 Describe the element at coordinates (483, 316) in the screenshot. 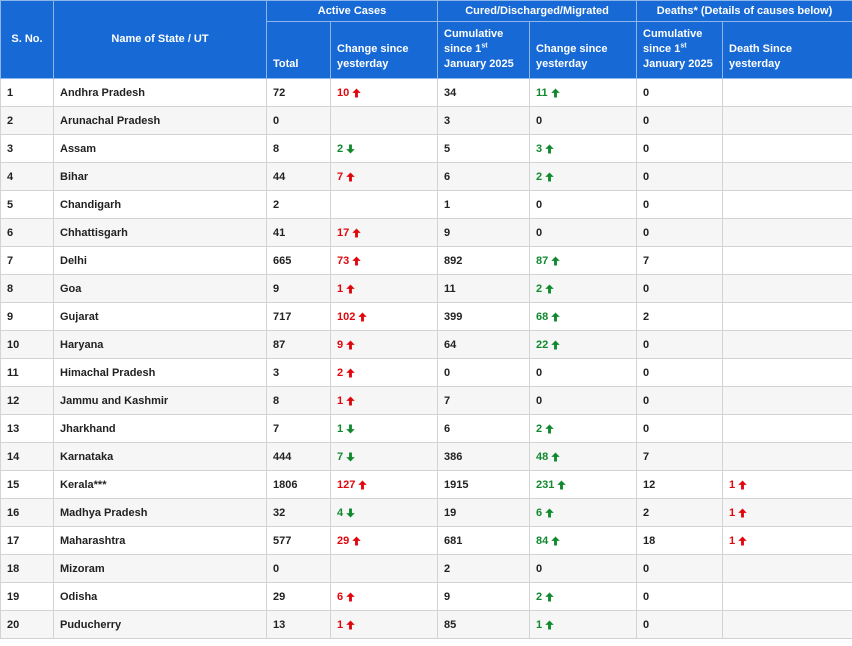

I see `cell-cured-cumulative: 399` at that location.